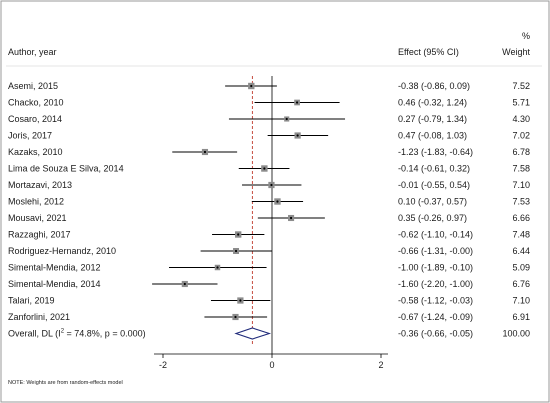 The height and width of the screenshot is (403, 550). I want to click on weight-value: 7.53, so click(521, 202).